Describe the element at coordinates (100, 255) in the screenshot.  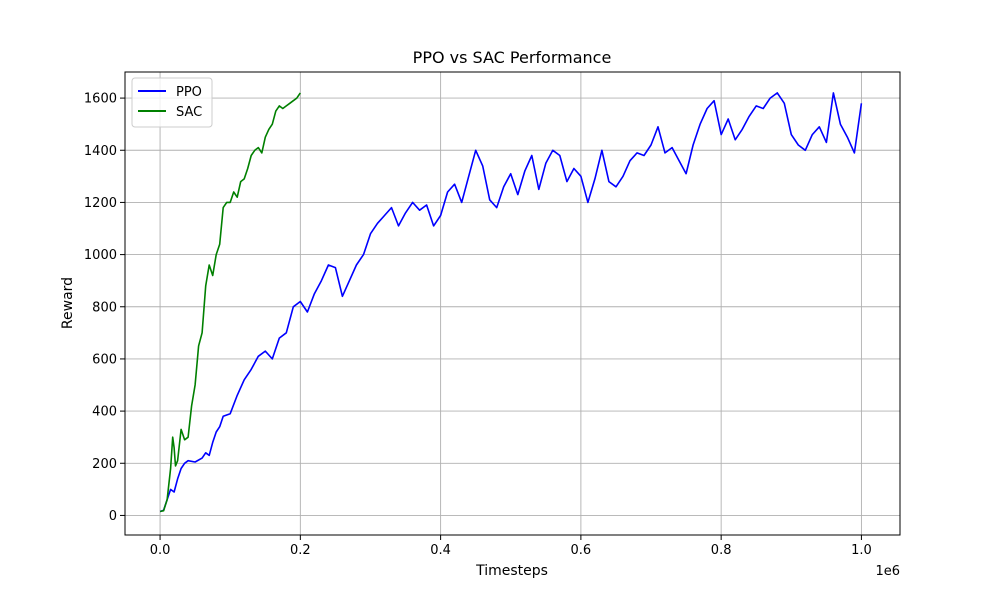
I see `y-tick-label: 1000` at that location.